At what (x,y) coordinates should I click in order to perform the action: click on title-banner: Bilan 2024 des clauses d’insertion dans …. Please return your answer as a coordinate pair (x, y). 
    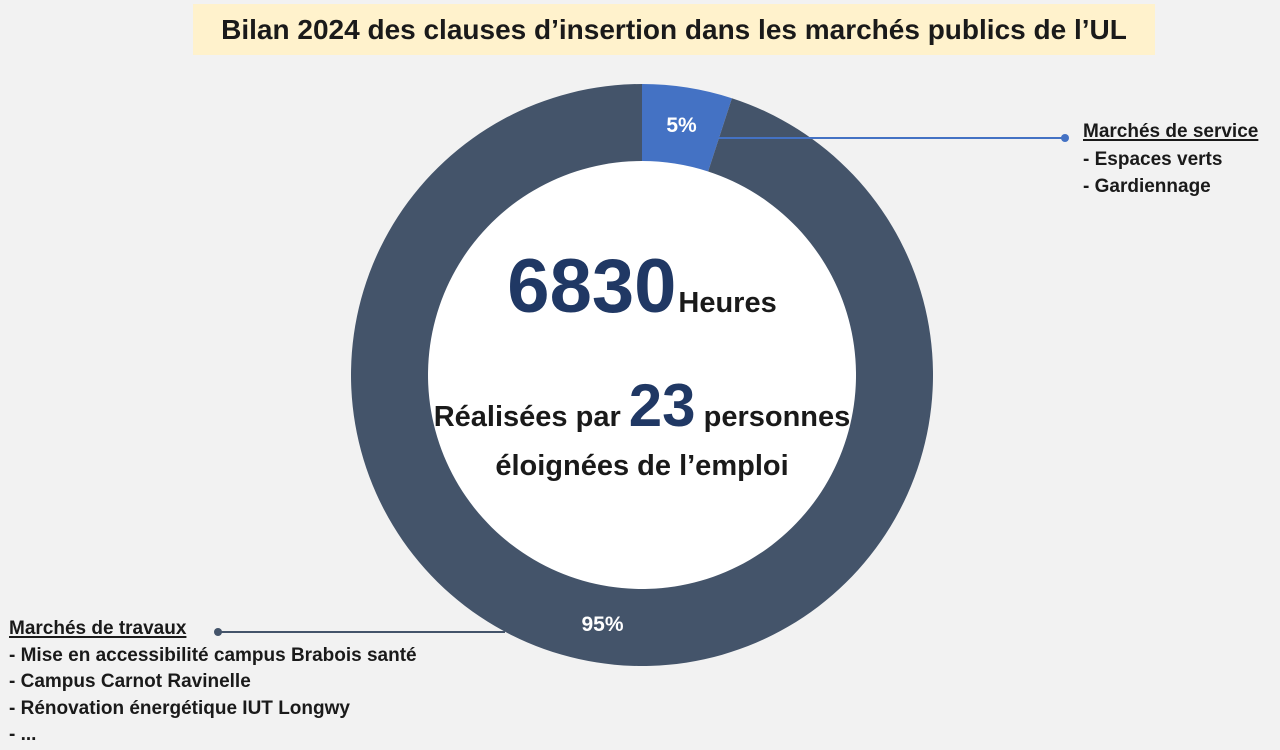
    Looking at the image, I should click on (674, 29).